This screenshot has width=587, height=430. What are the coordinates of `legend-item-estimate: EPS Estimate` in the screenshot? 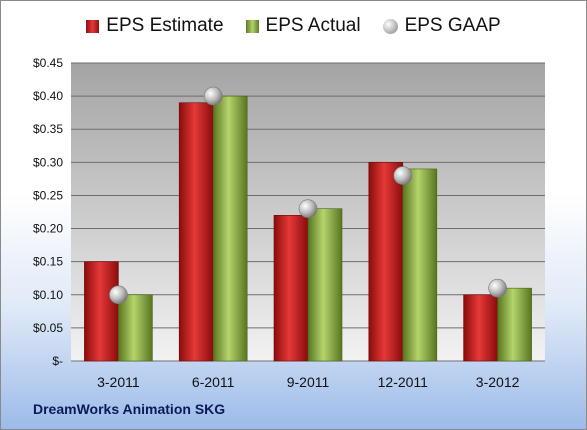 It's located at (155, 26).